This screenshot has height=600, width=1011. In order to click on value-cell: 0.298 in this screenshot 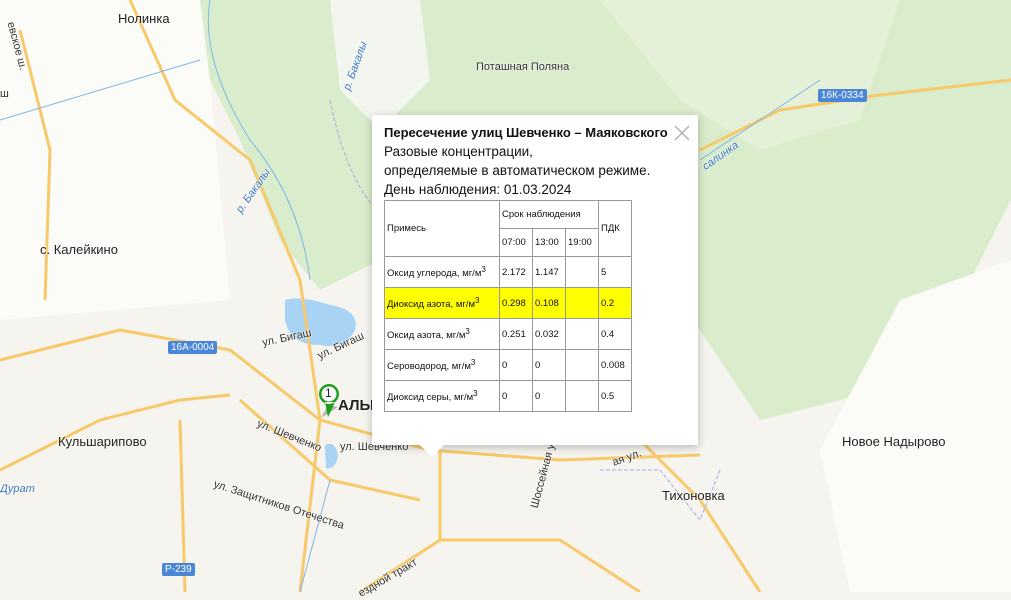, I will do `click(516, 303)`.